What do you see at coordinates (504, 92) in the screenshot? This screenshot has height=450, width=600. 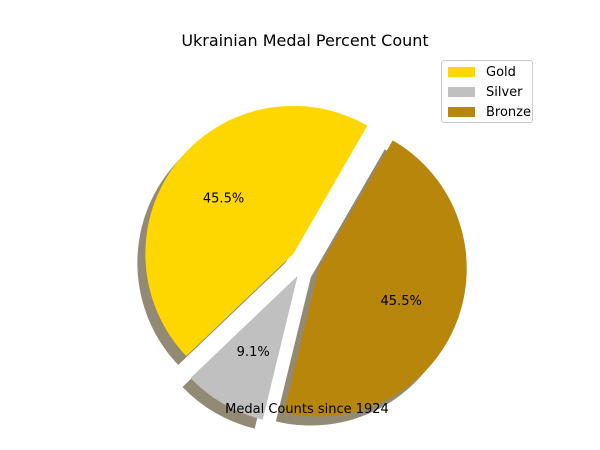 I see `legend-label-silver: Silver` at bounding box center [504, 92].